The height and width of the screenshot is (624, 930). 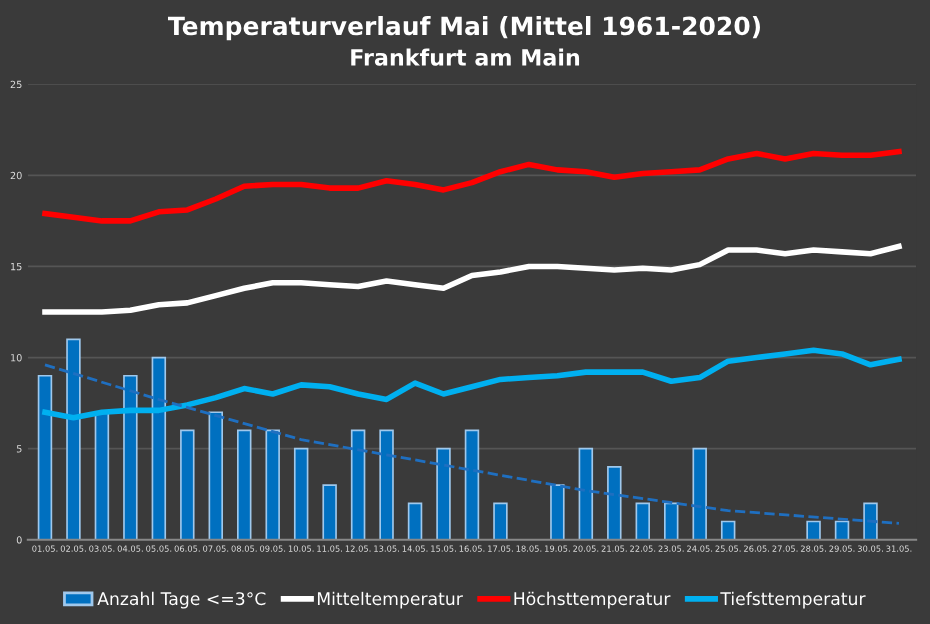 What do you see at coordinates (181, 600) in the screenshot?
I see `legend-label: Anzahl Tage <=3°C` at bounding box center [181, 600].